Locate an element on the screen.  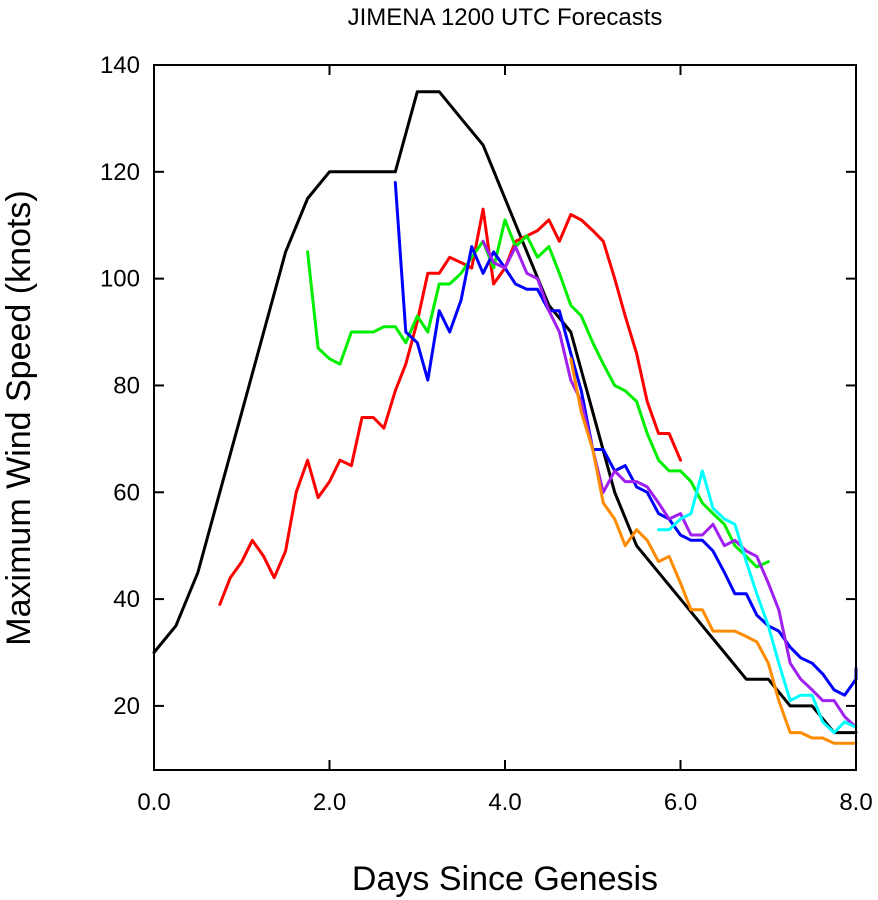
x-tick-label-3: 6.0 is located at coordinates (680, 802).